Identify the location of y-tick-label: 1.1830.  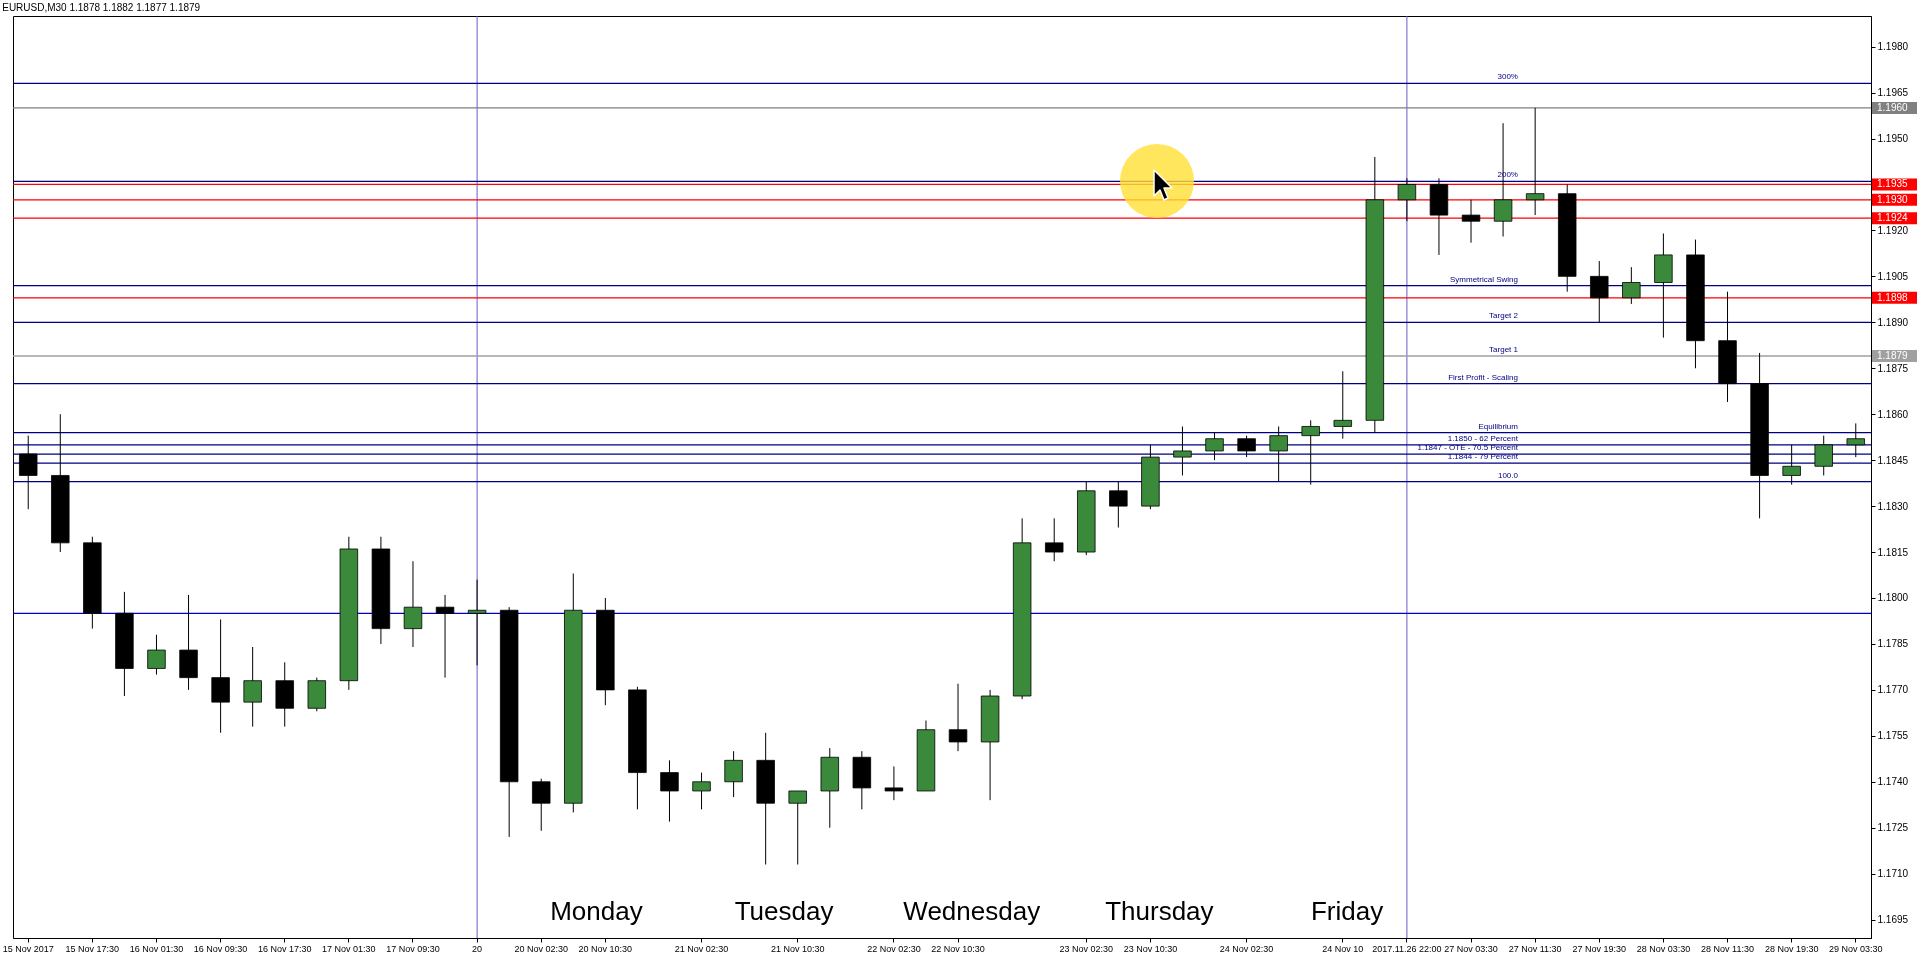
(1893, 506).